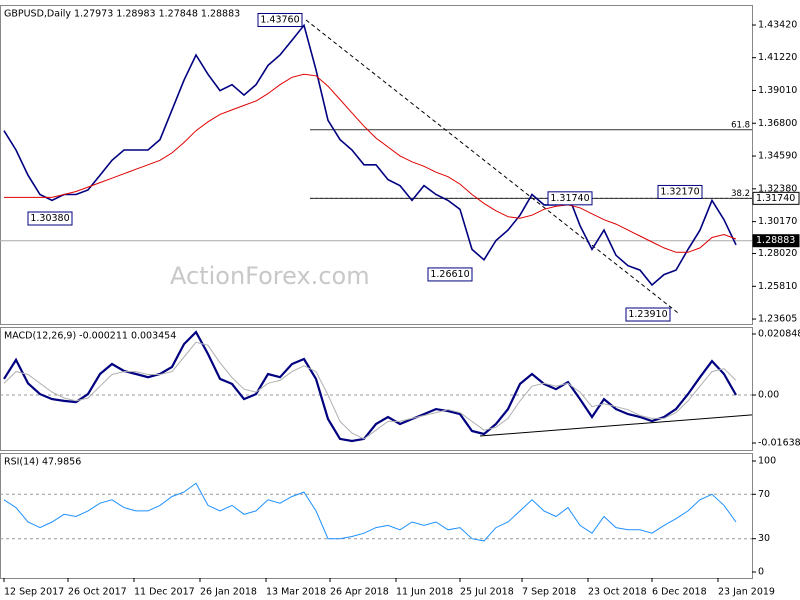 The width and height of the screenshot is (800, 600). I want to click on x-tick-label: 11 Jun 2018, so click(424, 592).